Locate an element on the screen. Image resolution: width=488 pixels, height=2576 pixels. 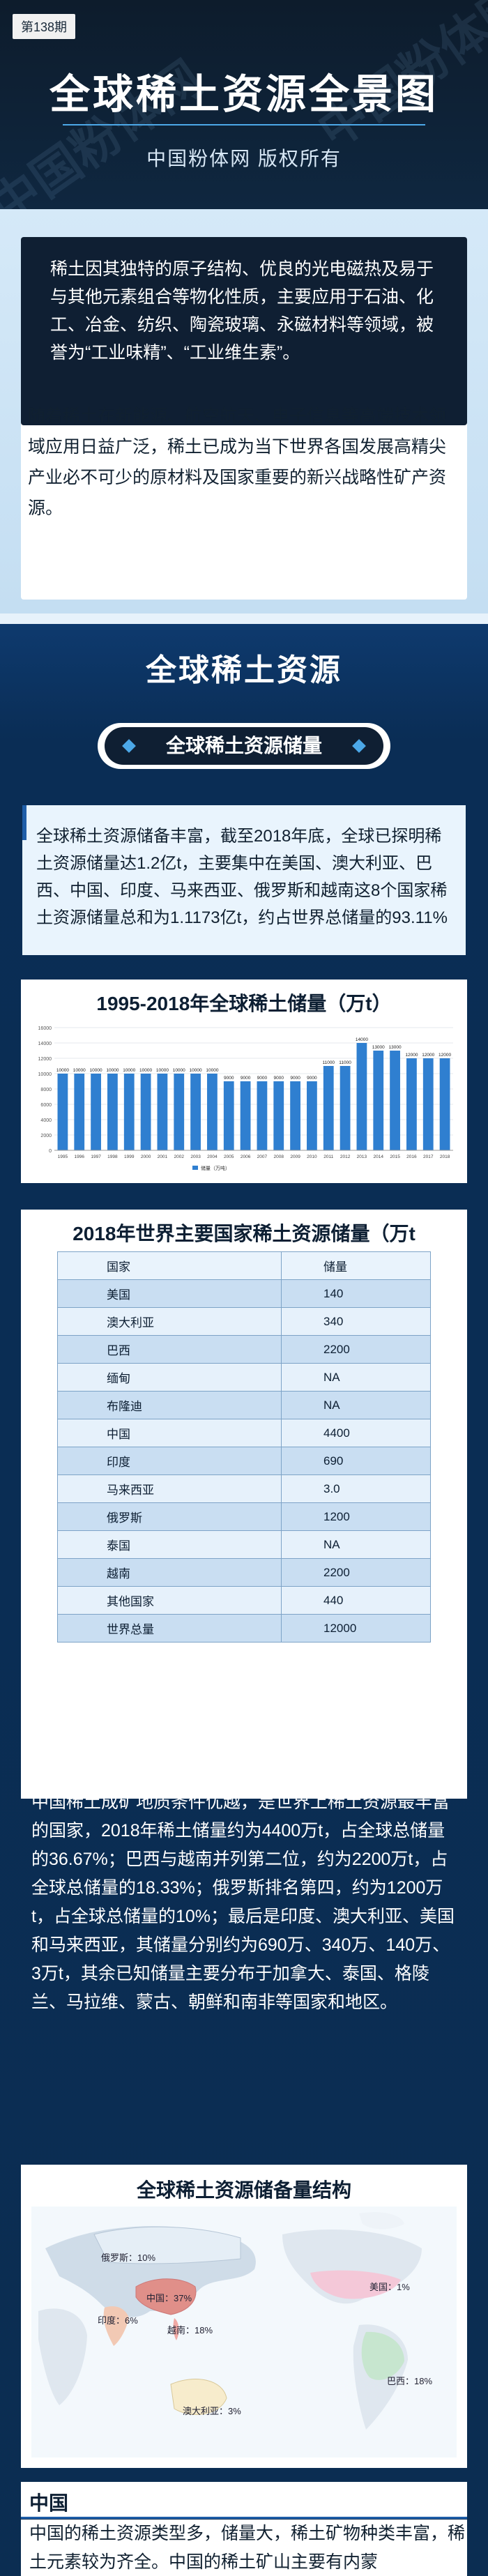
issue-badge: 第138期 is located at coordinates (44, 27).